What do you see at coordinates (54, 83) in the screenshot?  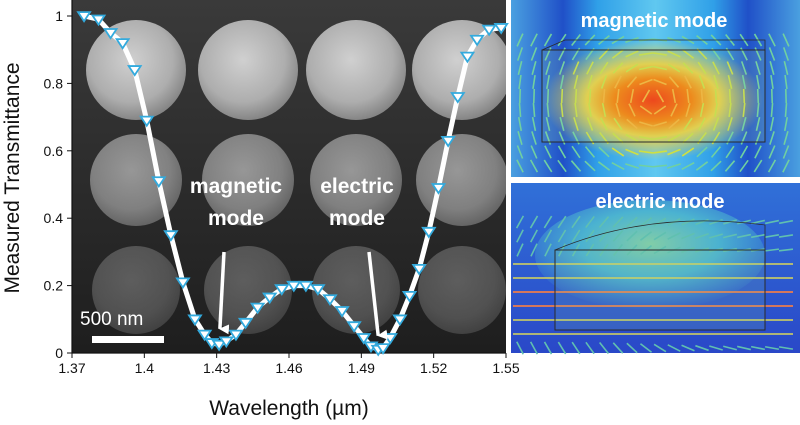 I see `y-tick-label: 0.8` at bounding box center [54, 83].